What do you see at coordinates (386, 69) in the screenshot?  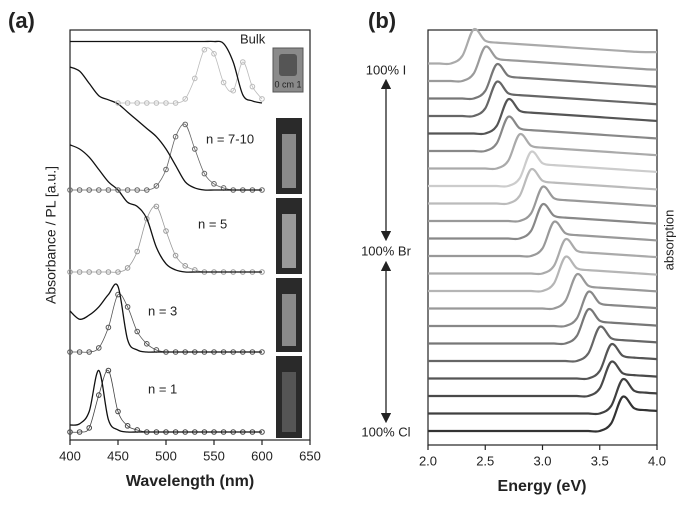 I see `annotation: 100% I` at bounding box center [386, 69].